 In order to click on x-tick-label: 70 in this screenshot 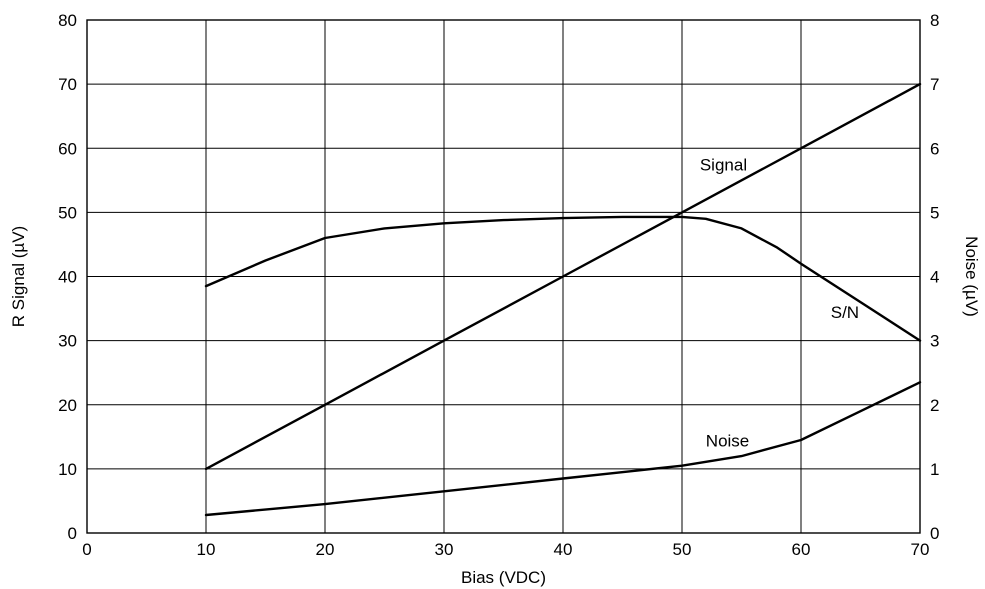, I will do `click(920, 549)`.